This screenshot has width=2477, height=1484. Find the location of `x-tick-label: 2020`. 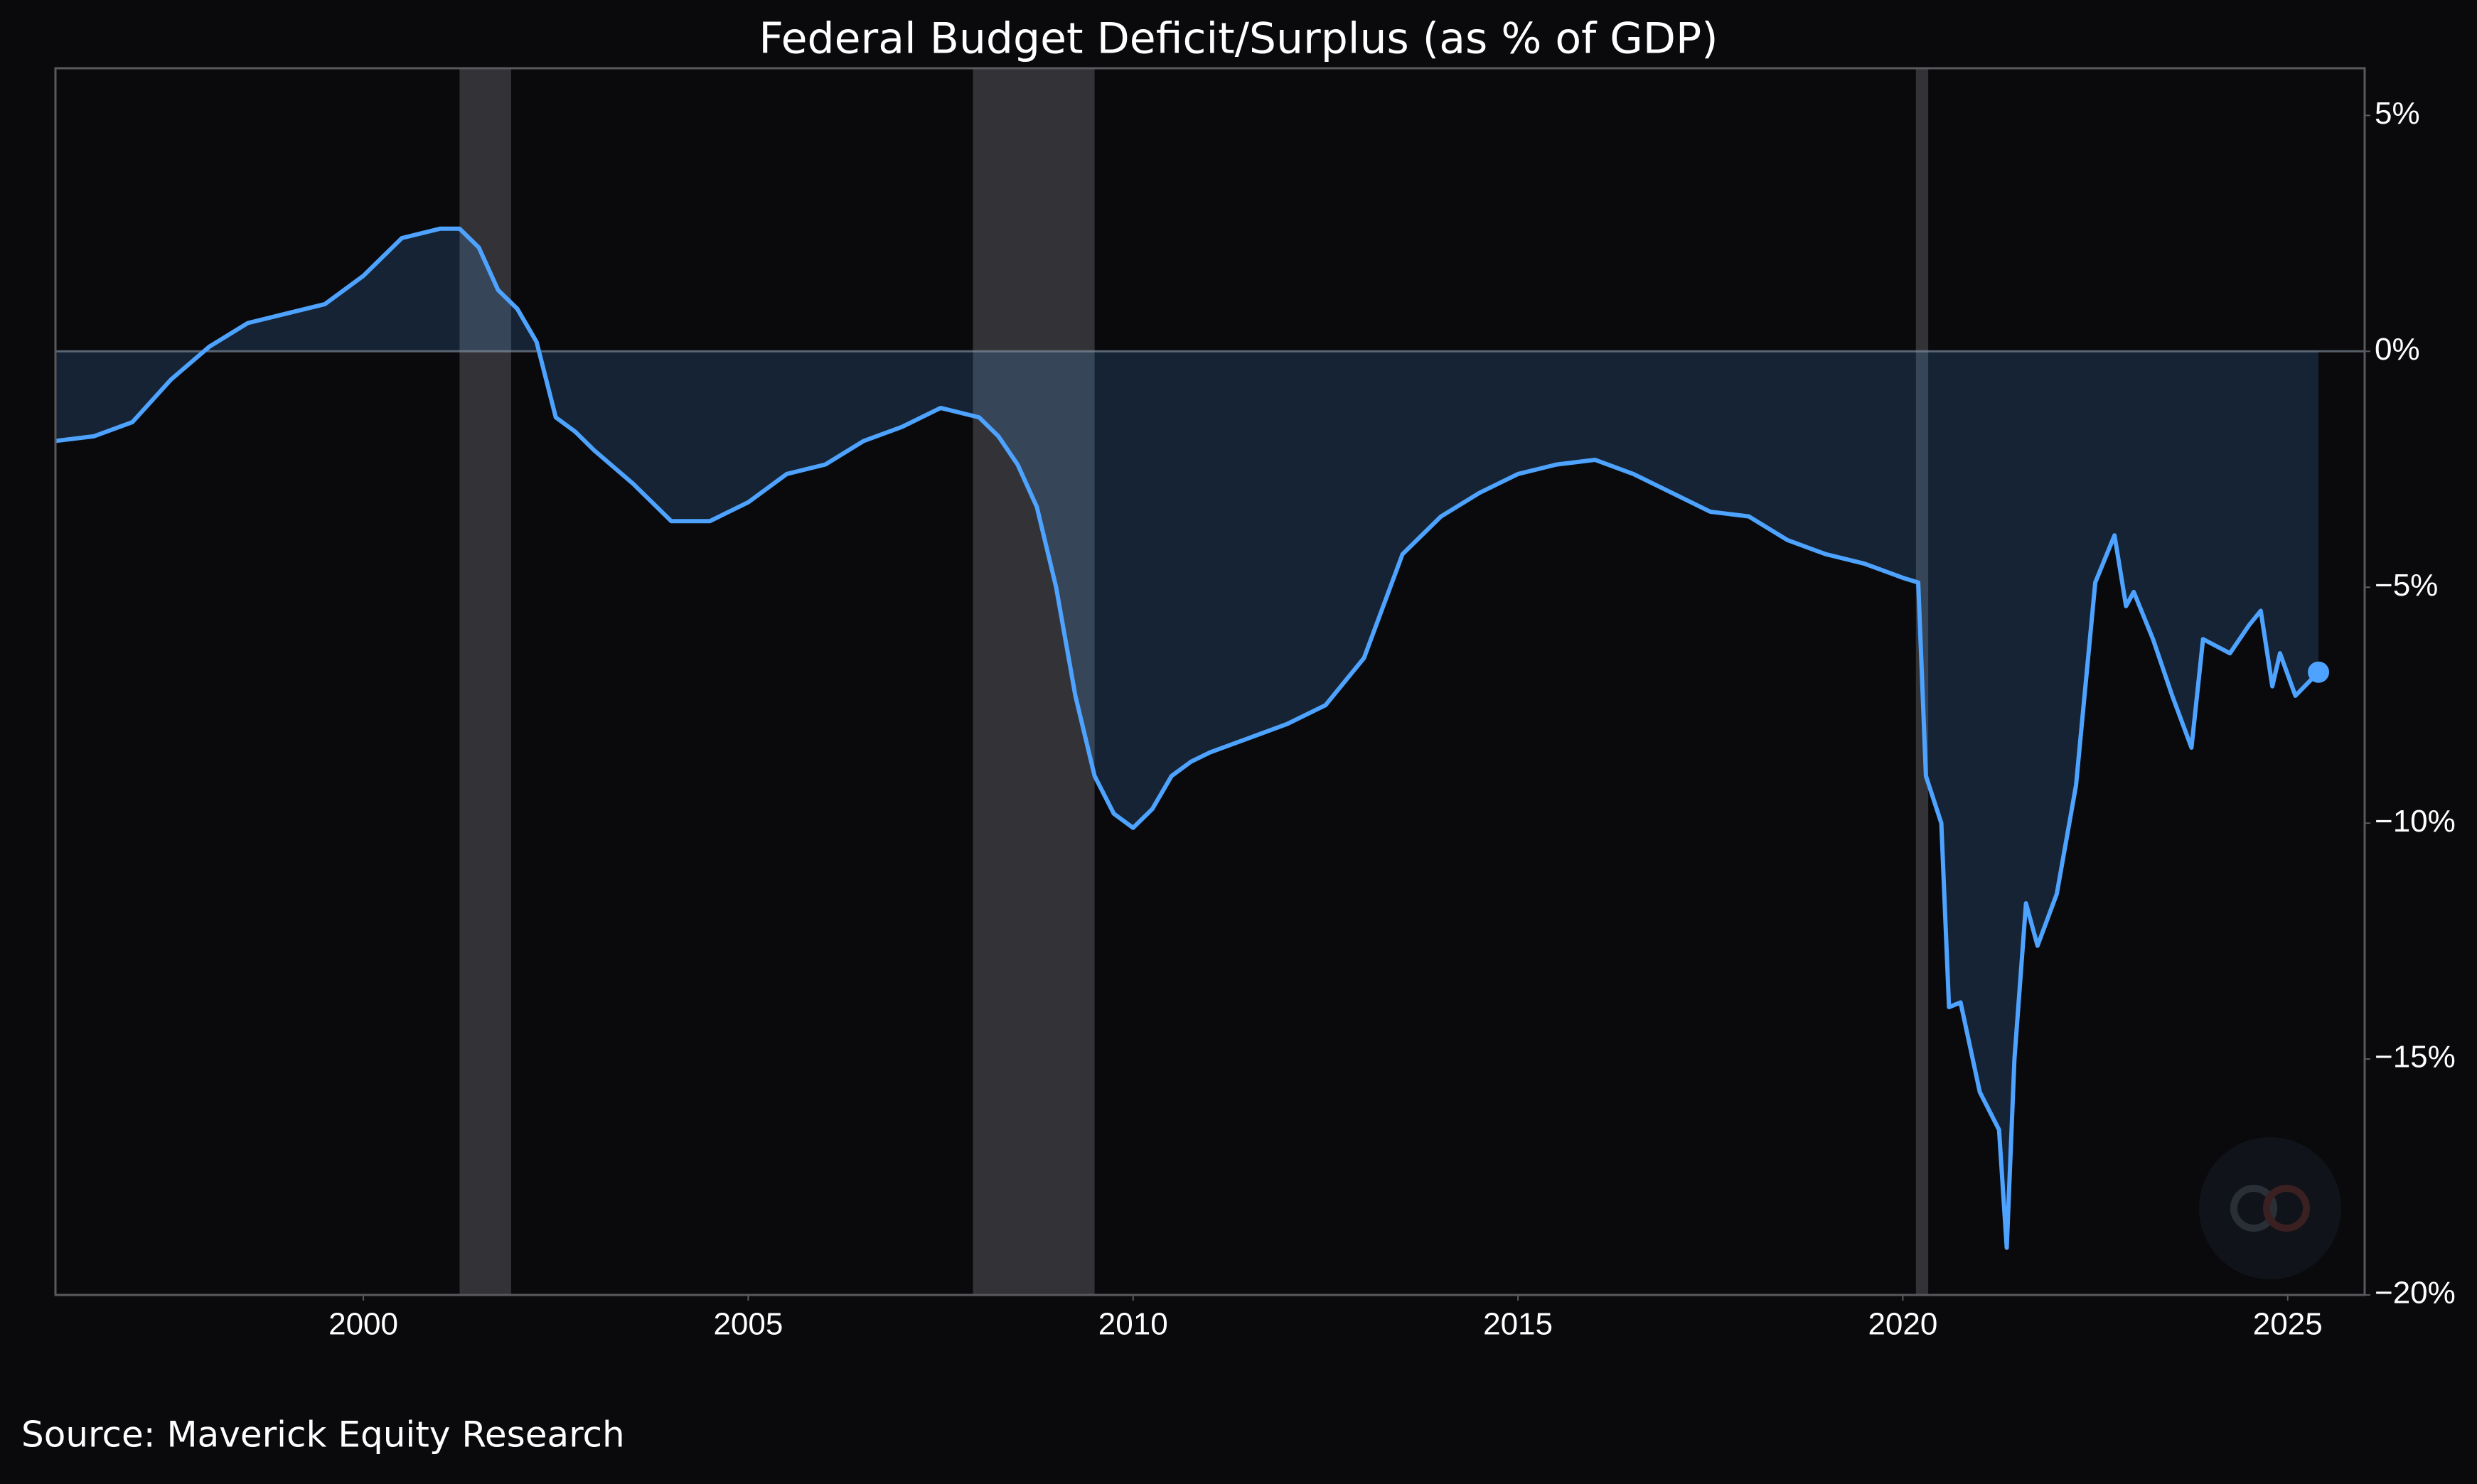

x-tick-label: 2020 is located at coordinates (1902, 1324).